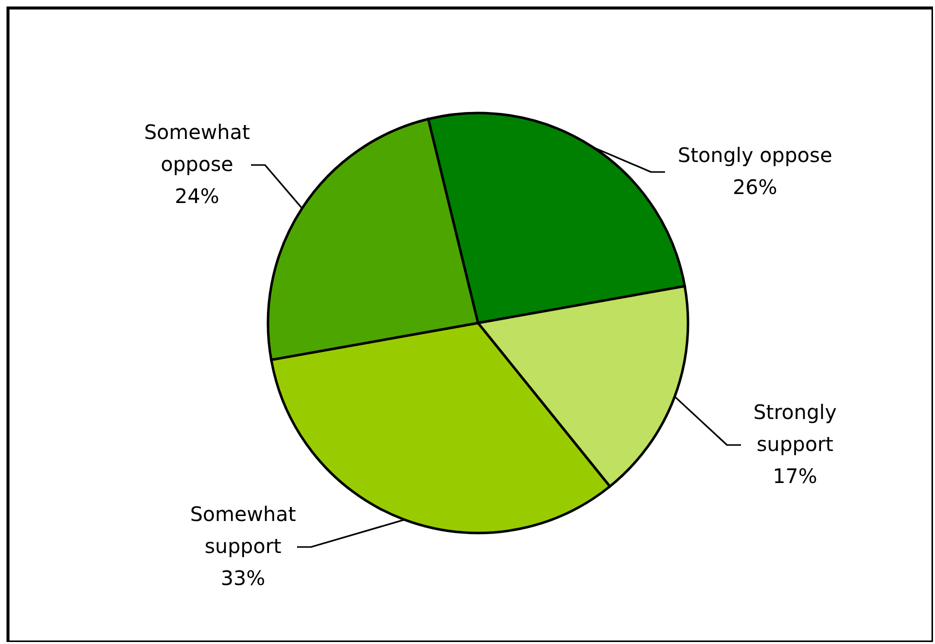 Image resolution: width=935 pixels, height=644 pixels. I want to click on slice-label: Somewhat oppose, so click(197, 148).